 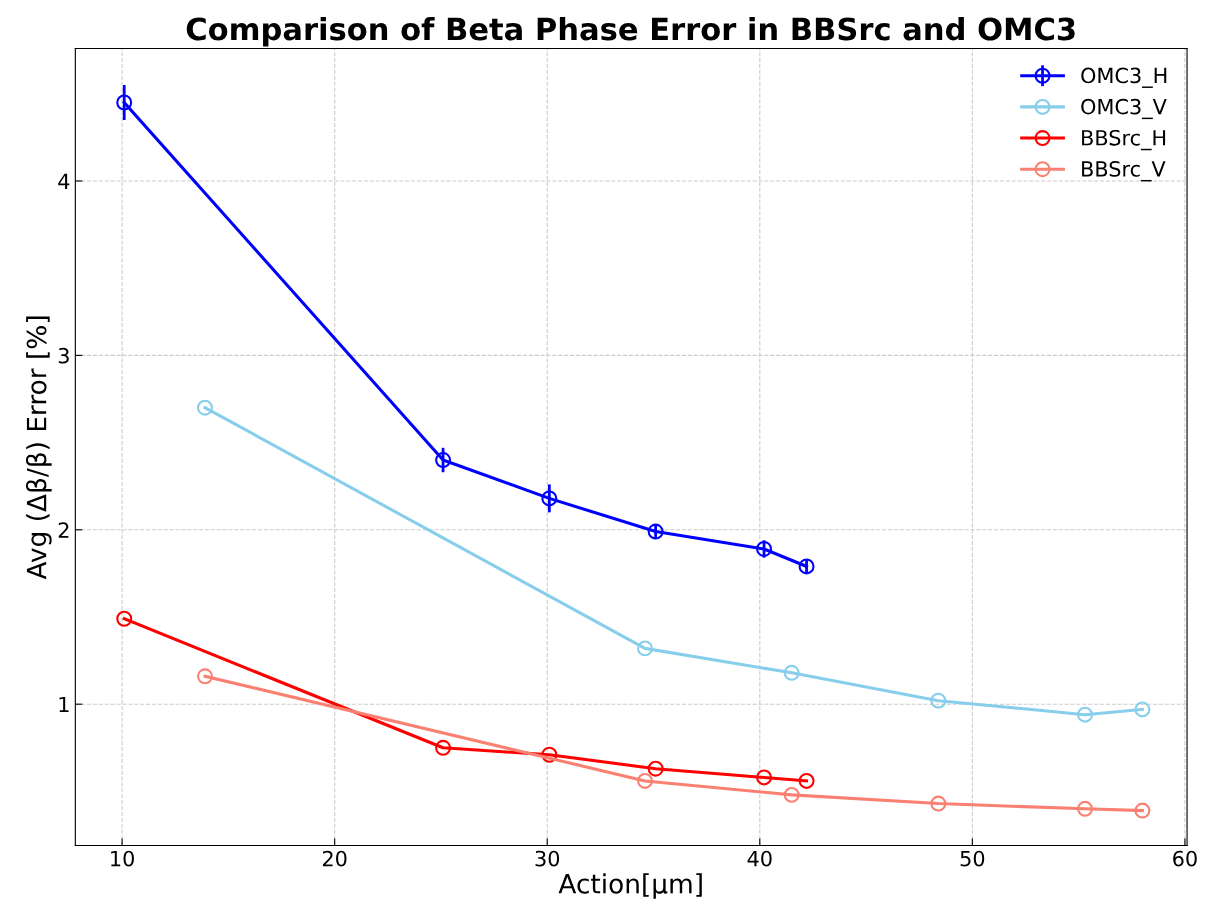 What do you see at coordinates (122, 858) in the screenshot?
I see `x-tick-label: 10` at bounding box center [122, 858].